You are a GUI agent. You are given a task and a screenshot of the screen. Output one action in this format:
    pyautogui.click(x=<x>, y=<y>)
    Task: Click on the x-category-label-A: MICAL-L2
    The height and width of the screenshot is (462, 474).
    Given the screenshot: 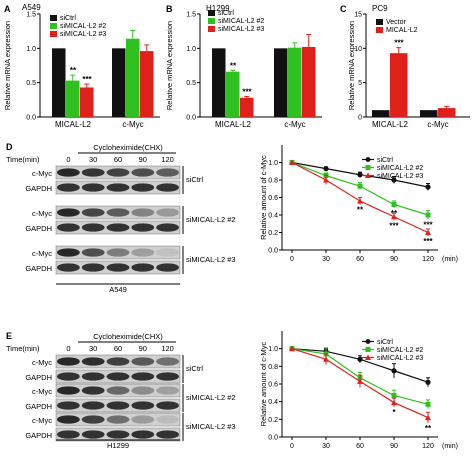 What is the action you would take?
    pyautogui.click(x=73, y=124)
    